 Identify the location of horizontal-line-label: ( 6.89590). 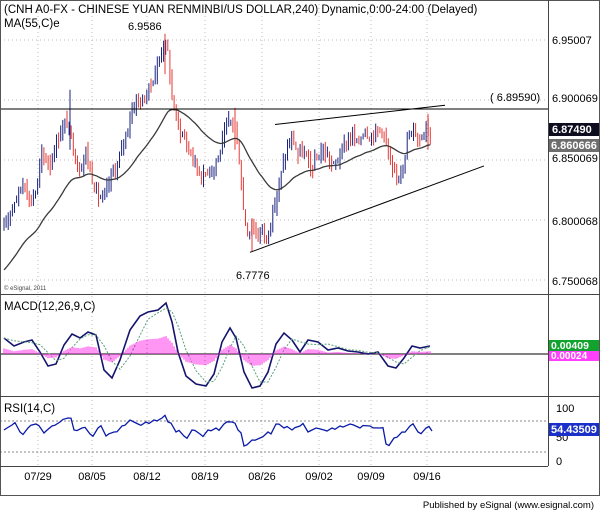
(515, 98).